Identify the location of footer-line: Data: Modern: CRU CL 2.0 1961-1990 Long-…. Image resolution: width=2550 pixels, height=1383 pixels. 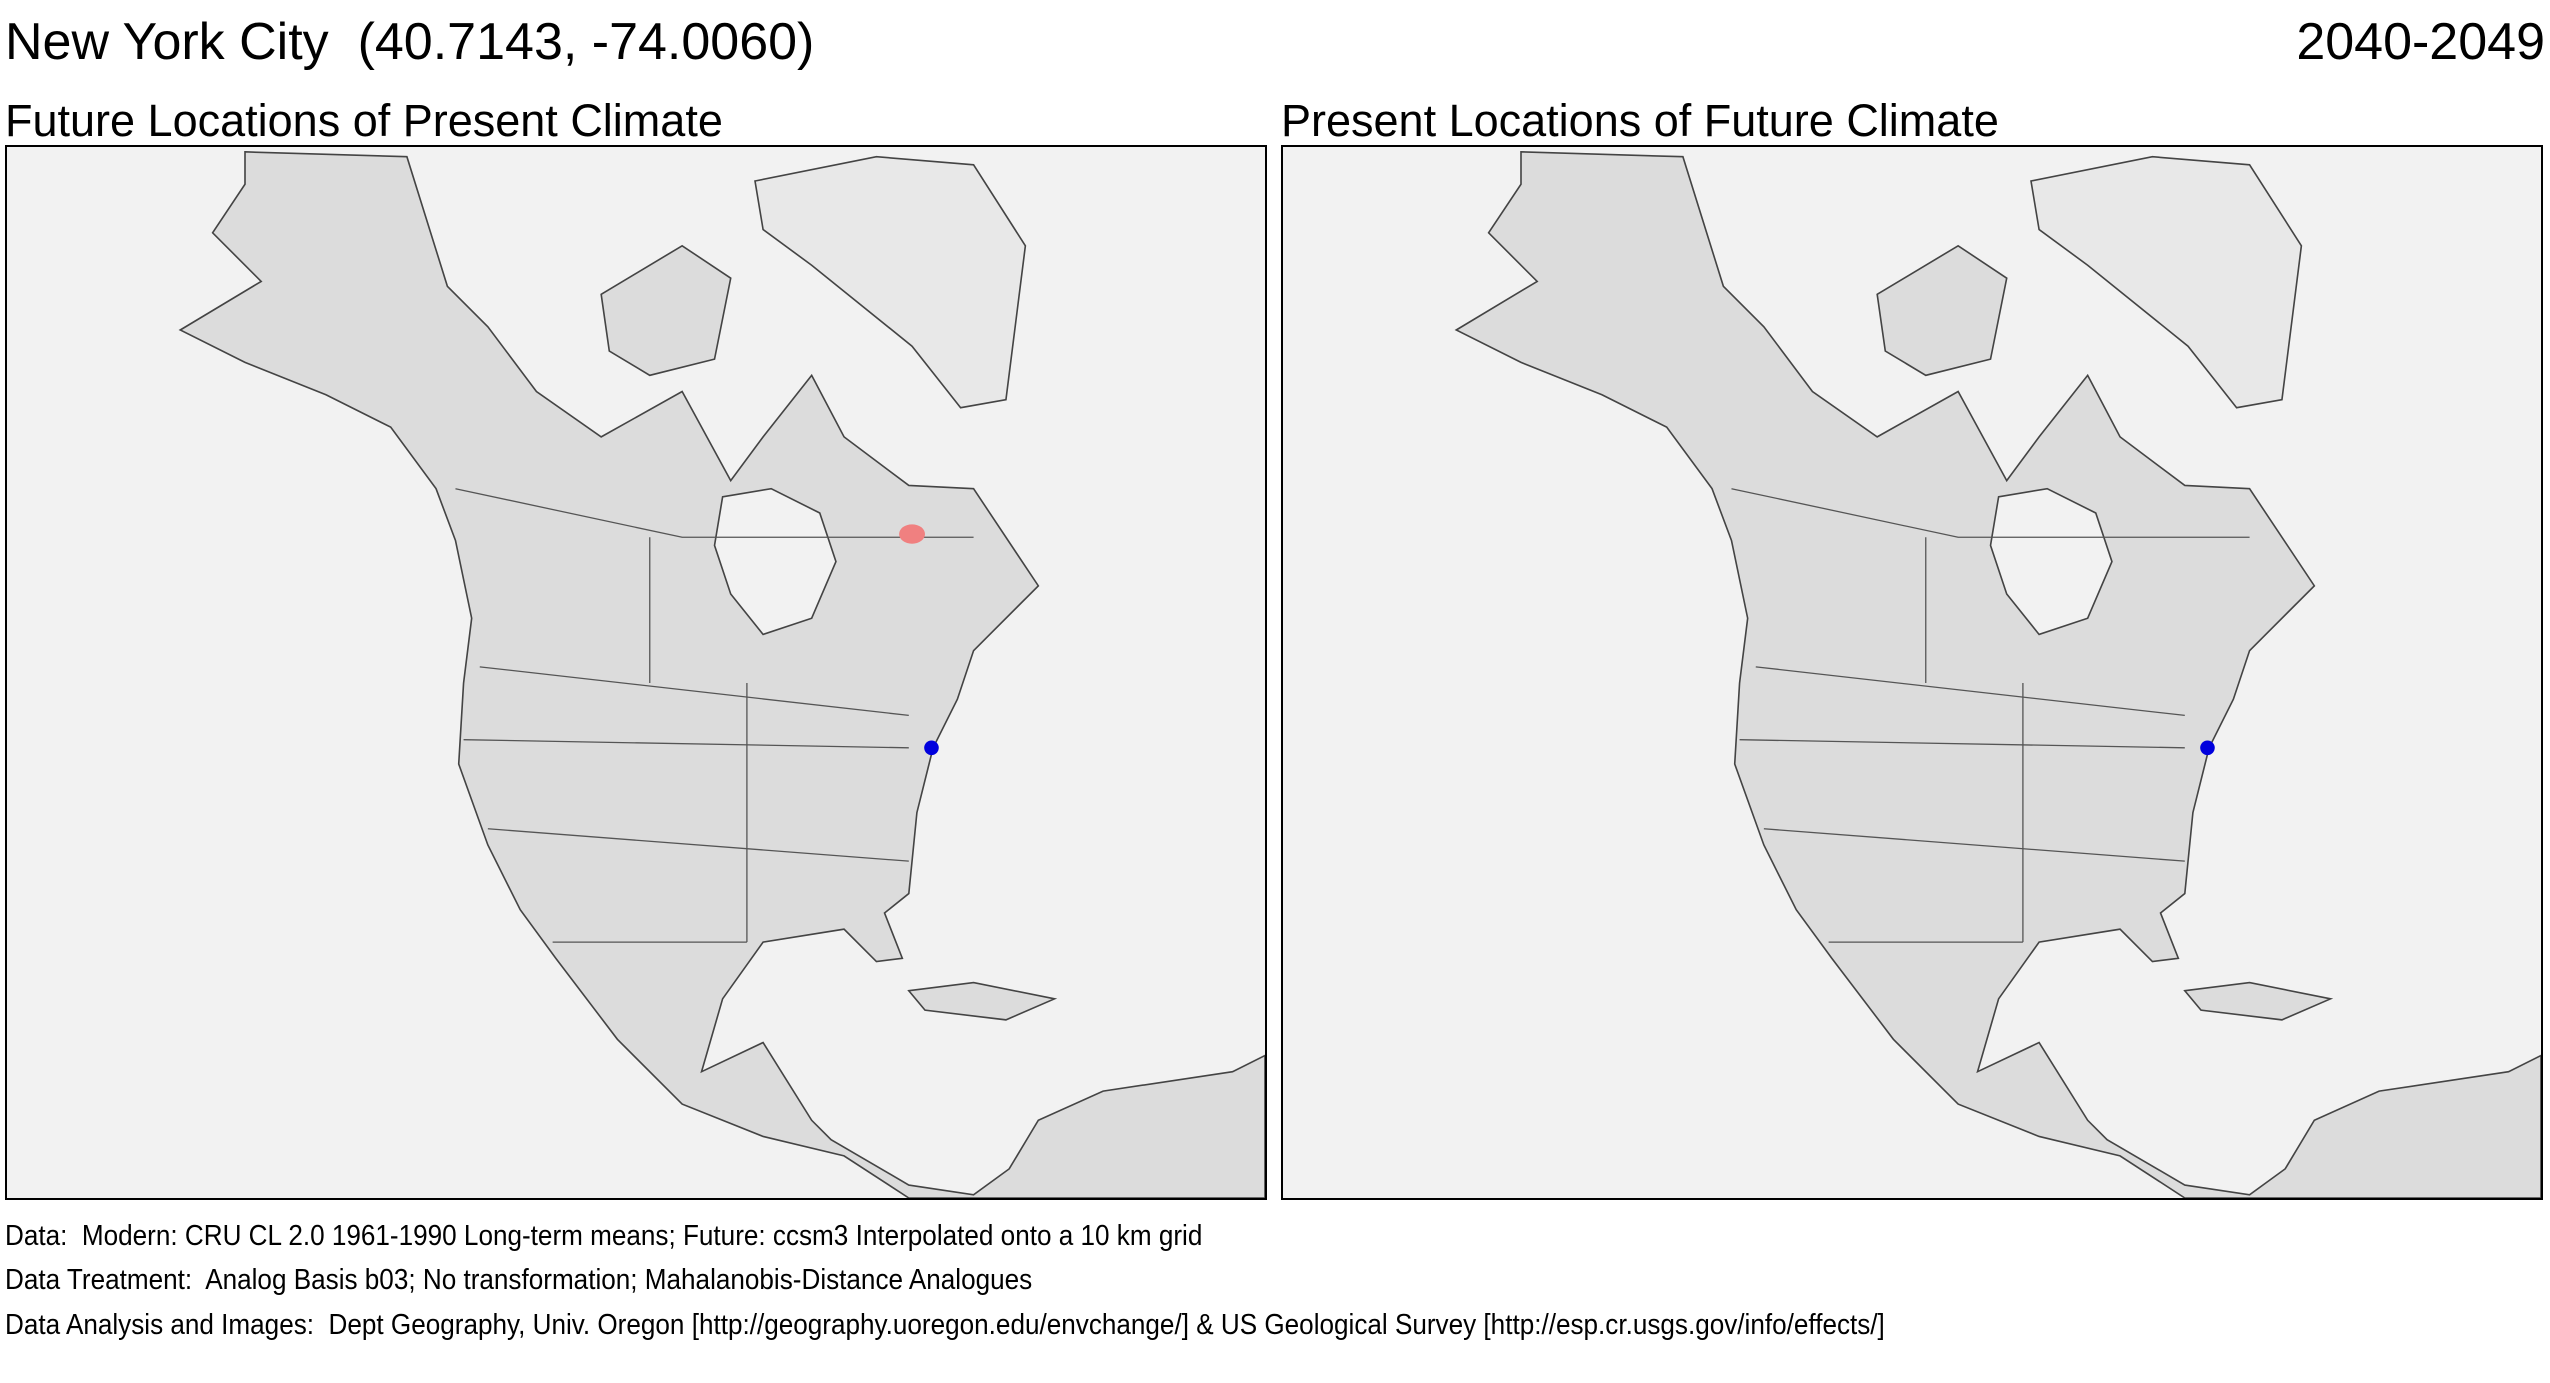
(604, 1236).